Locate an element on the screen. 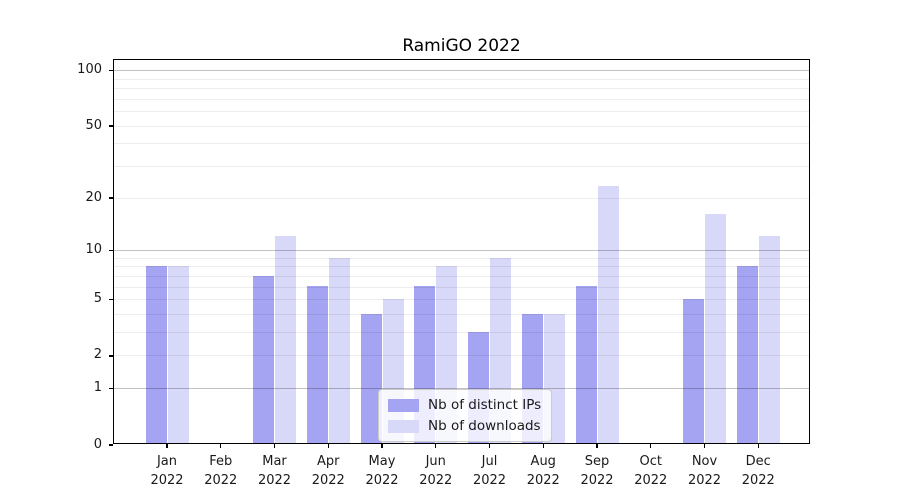 This screenshot has width=900, height=500. legend-item-downloads: Nb of downloads is located at coordinates (464, 426).